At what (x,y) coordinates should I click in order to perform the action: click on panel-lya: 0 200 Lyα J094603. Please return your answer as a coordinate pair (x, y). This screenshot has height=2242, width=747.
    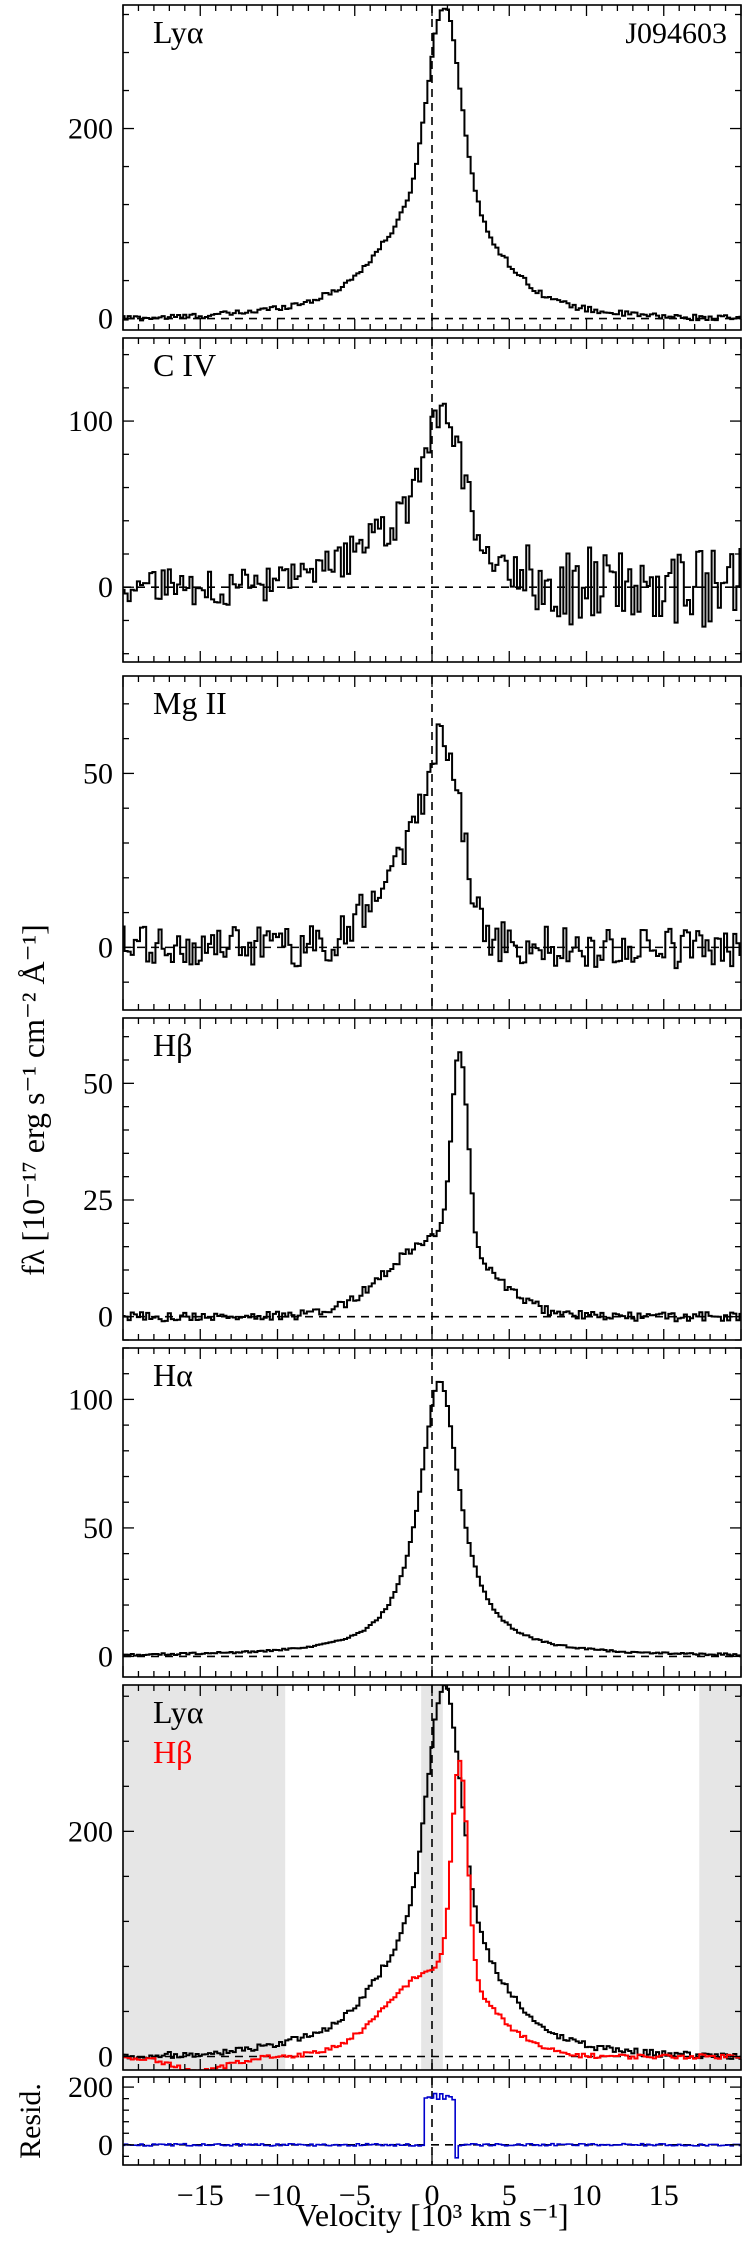
    Looking at the image, I should click on (405, 170).